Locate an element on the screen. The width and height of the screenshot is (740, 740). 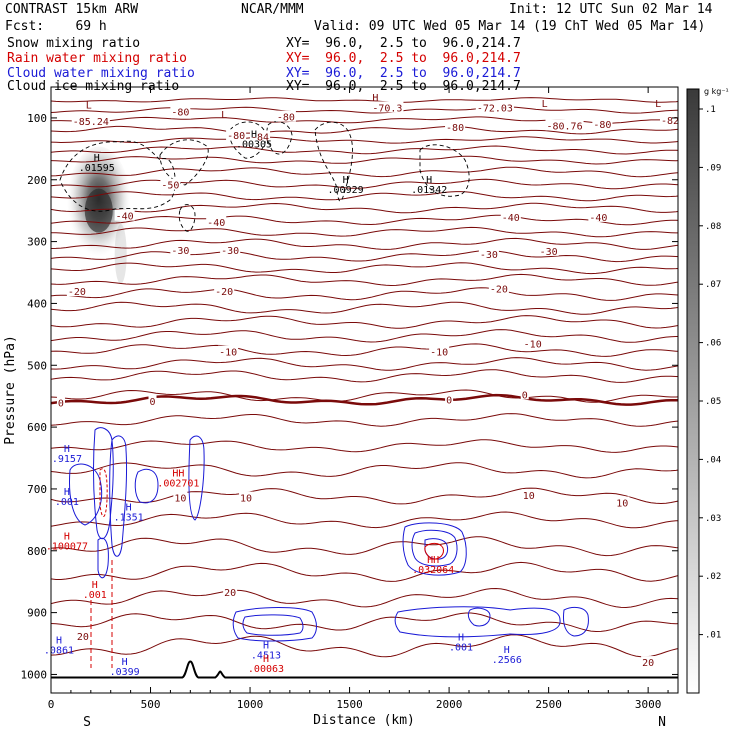
isotherm-label: -70.3 is located at coordinates (387, 108).